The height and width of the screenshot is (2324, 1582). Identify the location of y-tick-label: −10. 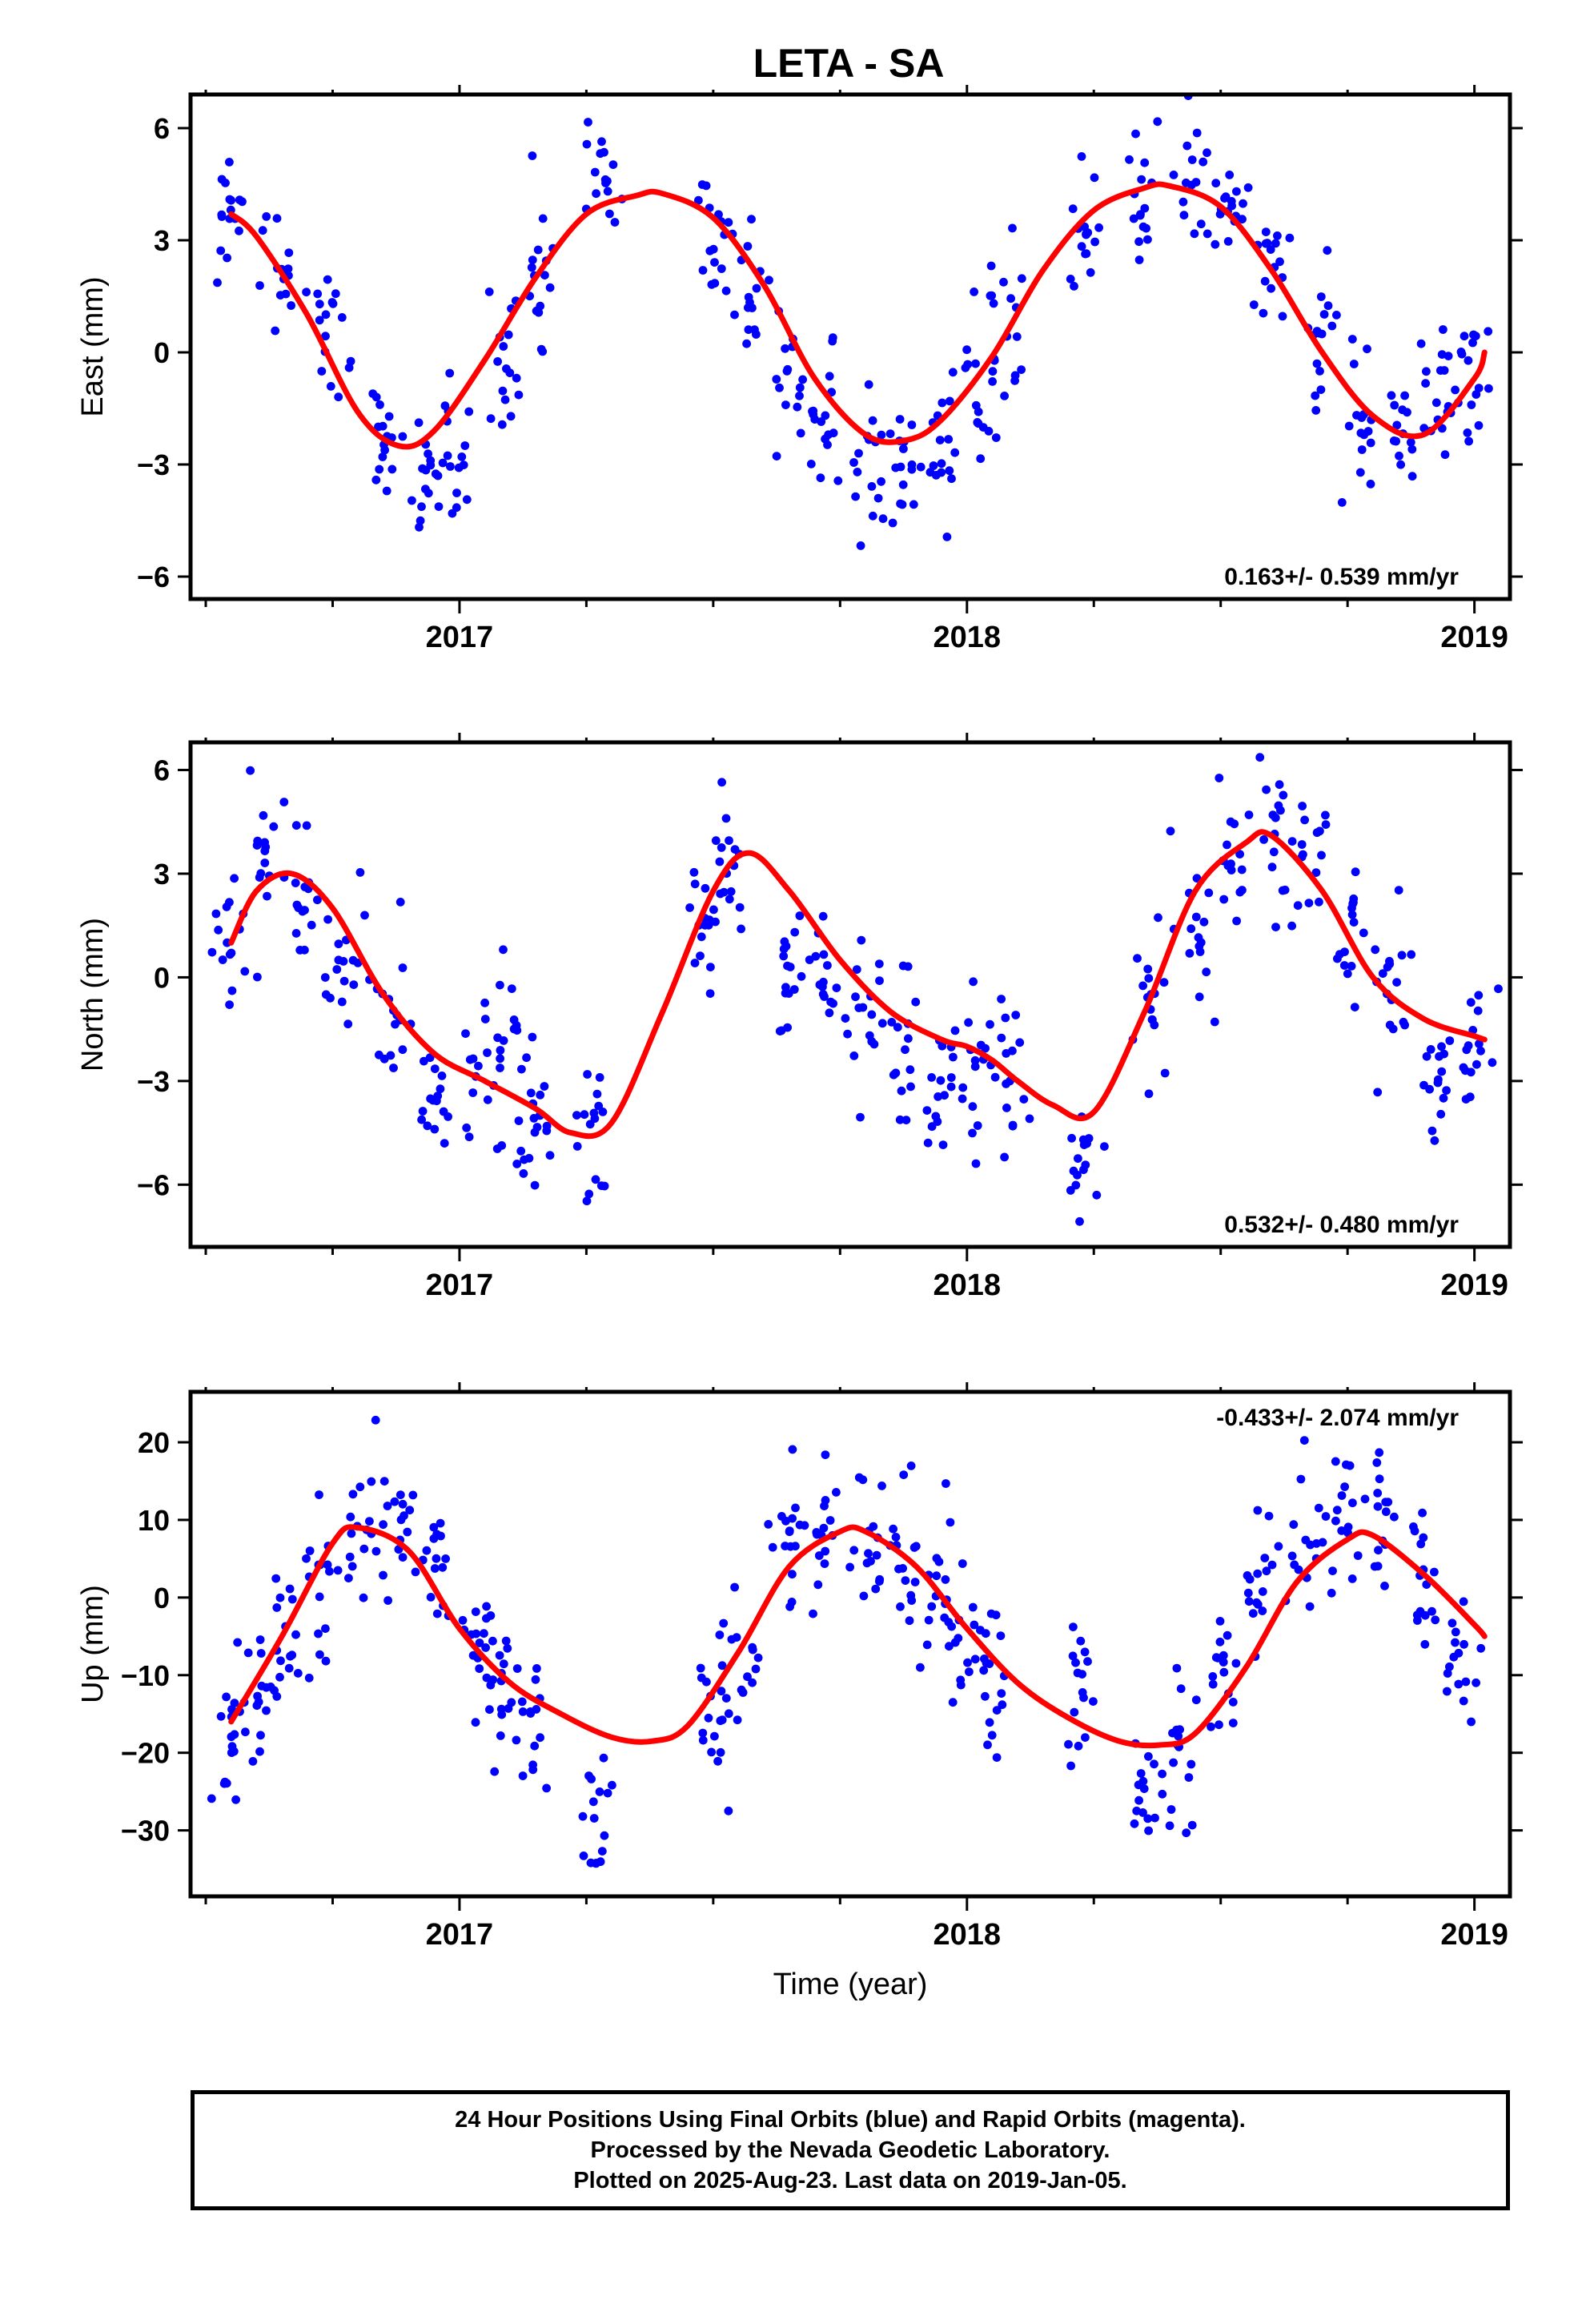
(145, 1675).